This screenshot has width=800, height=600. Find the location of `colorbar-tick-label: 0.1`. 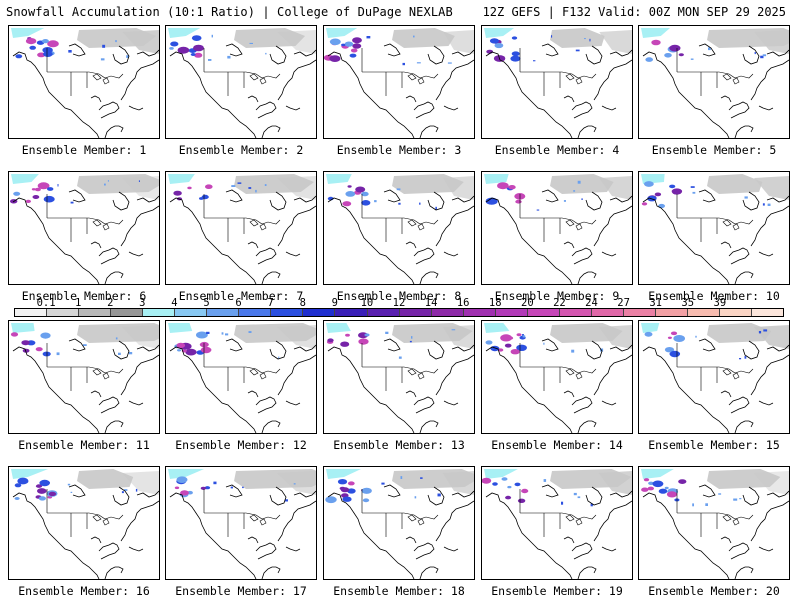

colorbar-tick-label: 0.1 is located at coordinates (46, 303).